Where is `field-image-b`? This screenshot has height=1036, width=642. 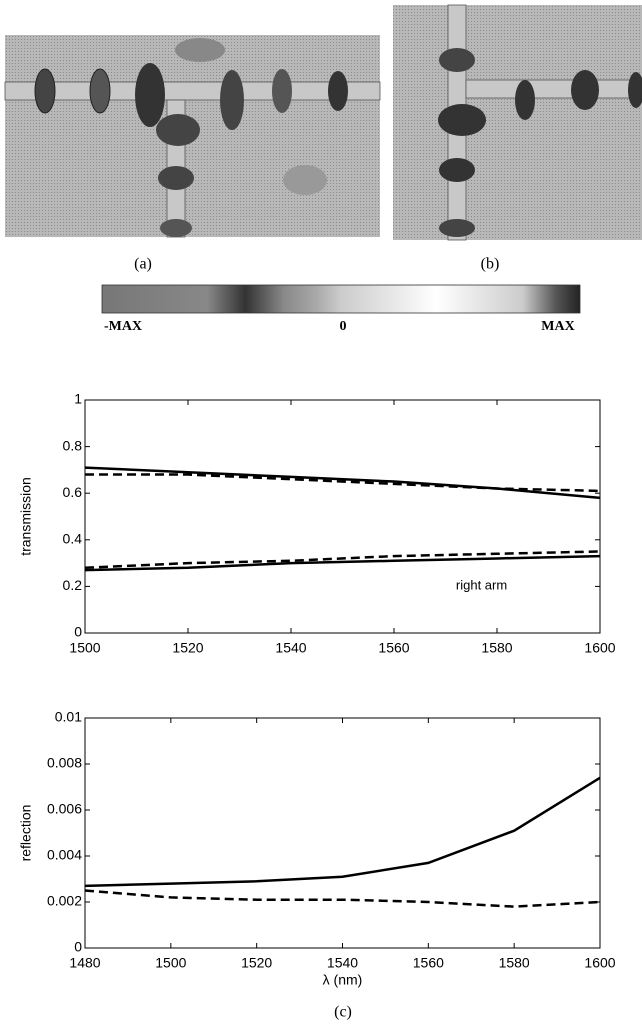 field-image-b is located at coordinates (517, 122).